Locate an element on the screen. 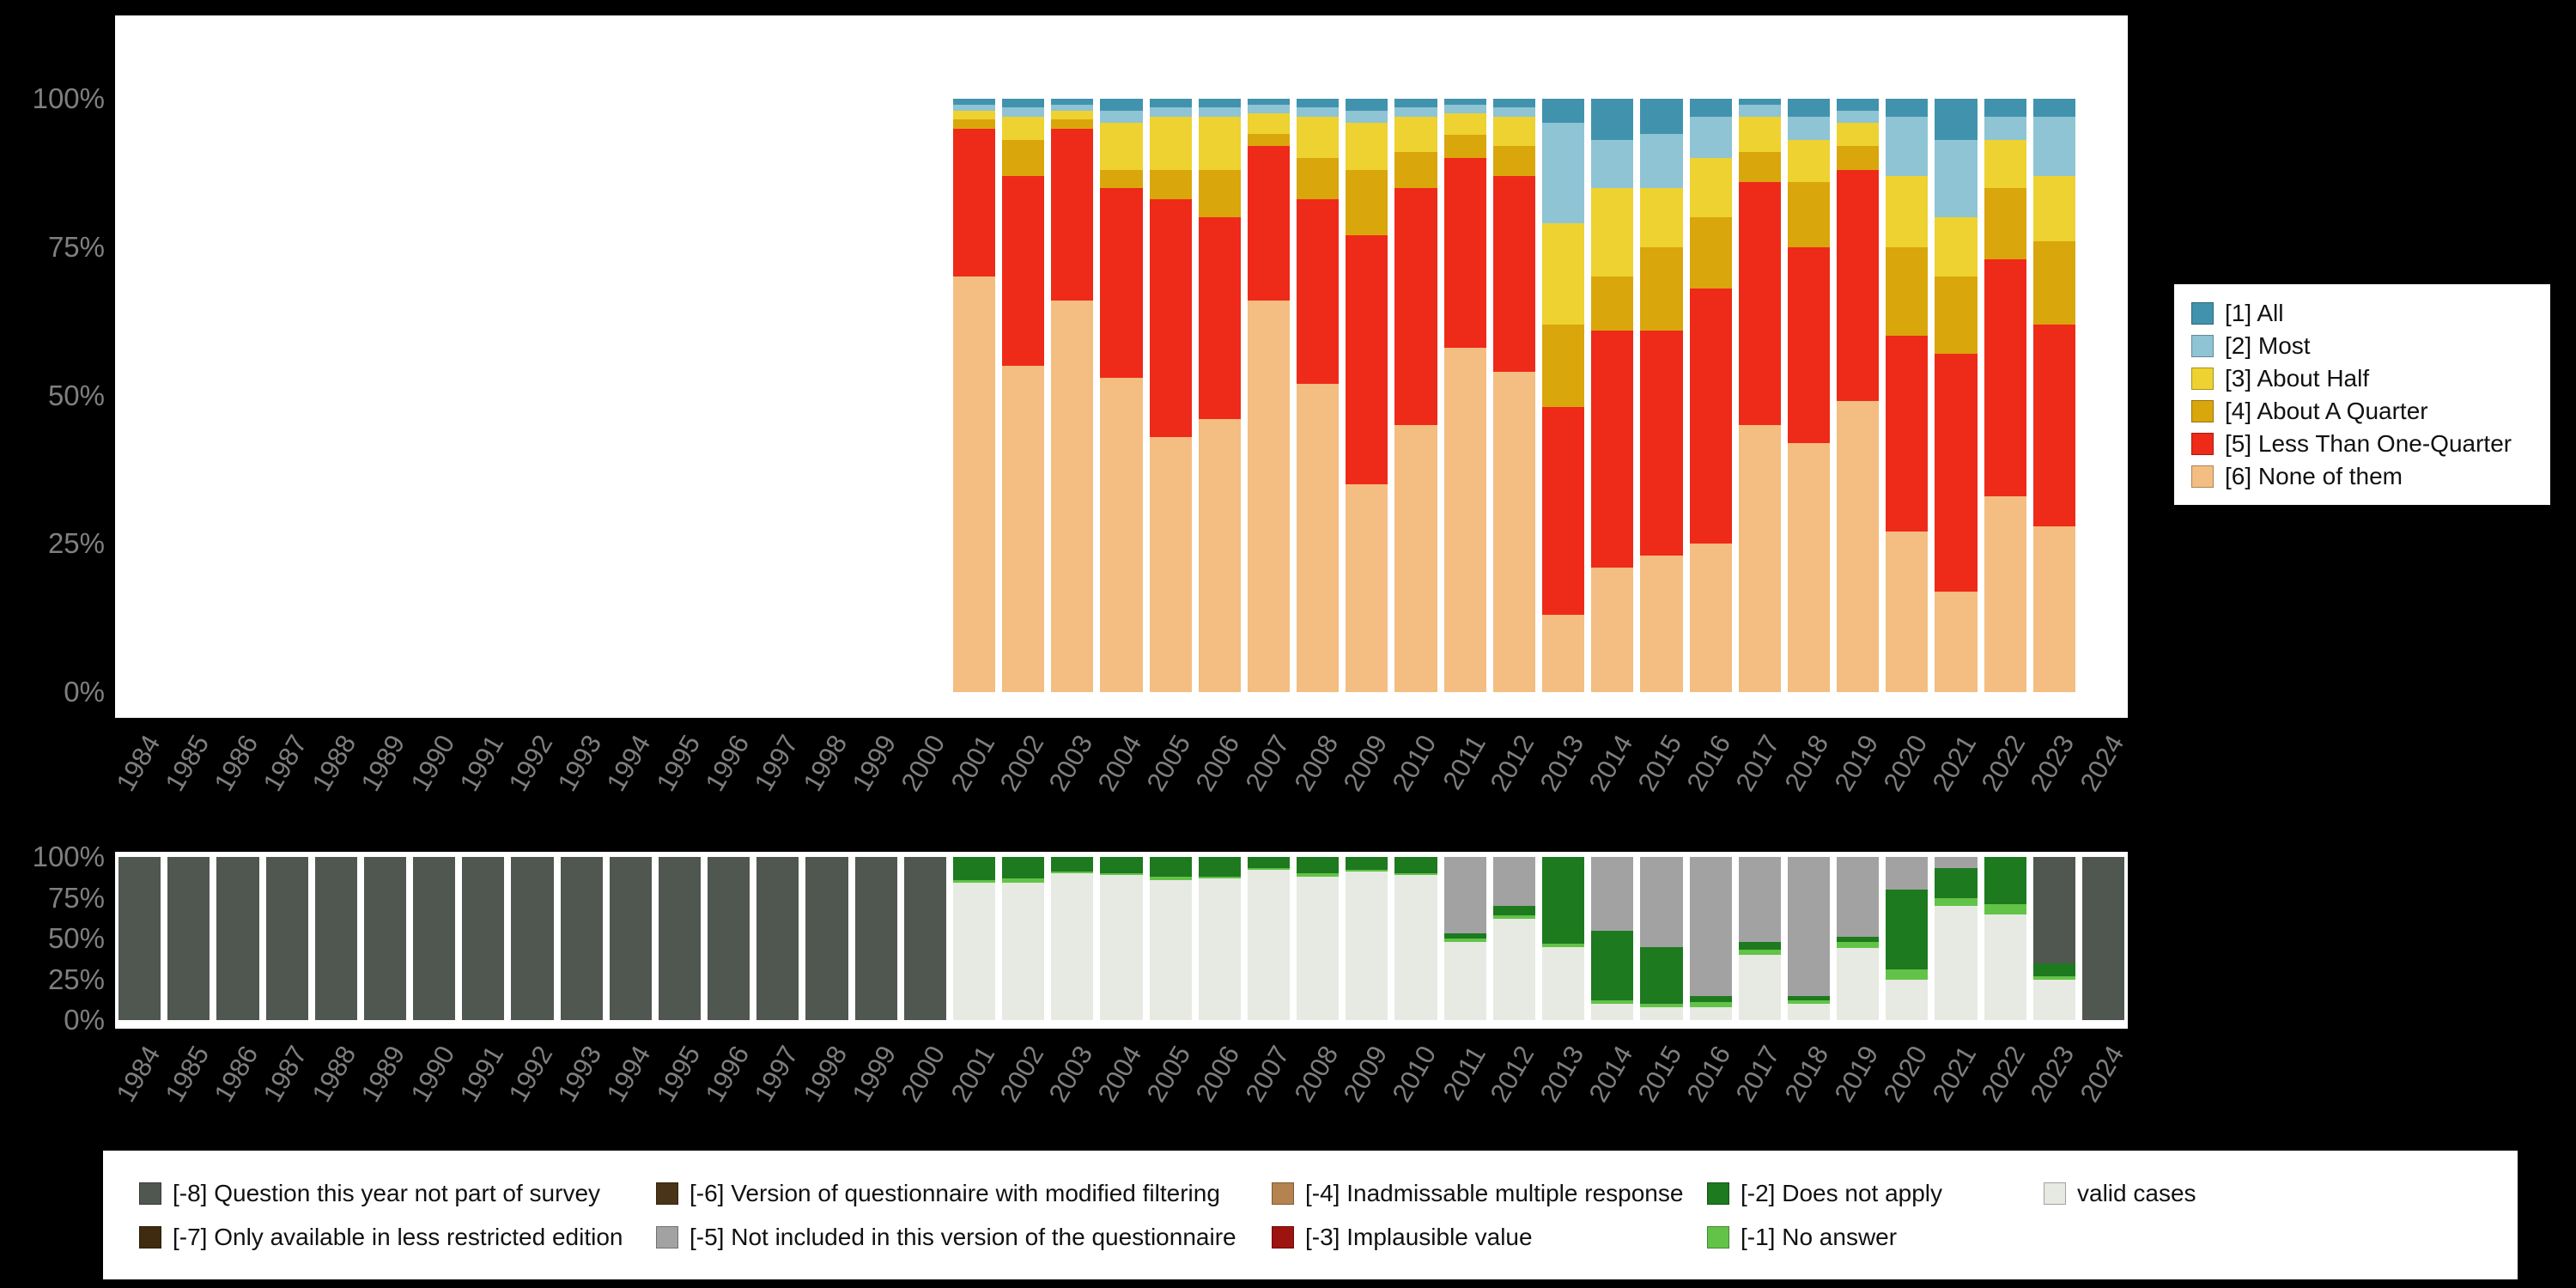  x-tick-label: 1995 is located at coordinates (678, 764).